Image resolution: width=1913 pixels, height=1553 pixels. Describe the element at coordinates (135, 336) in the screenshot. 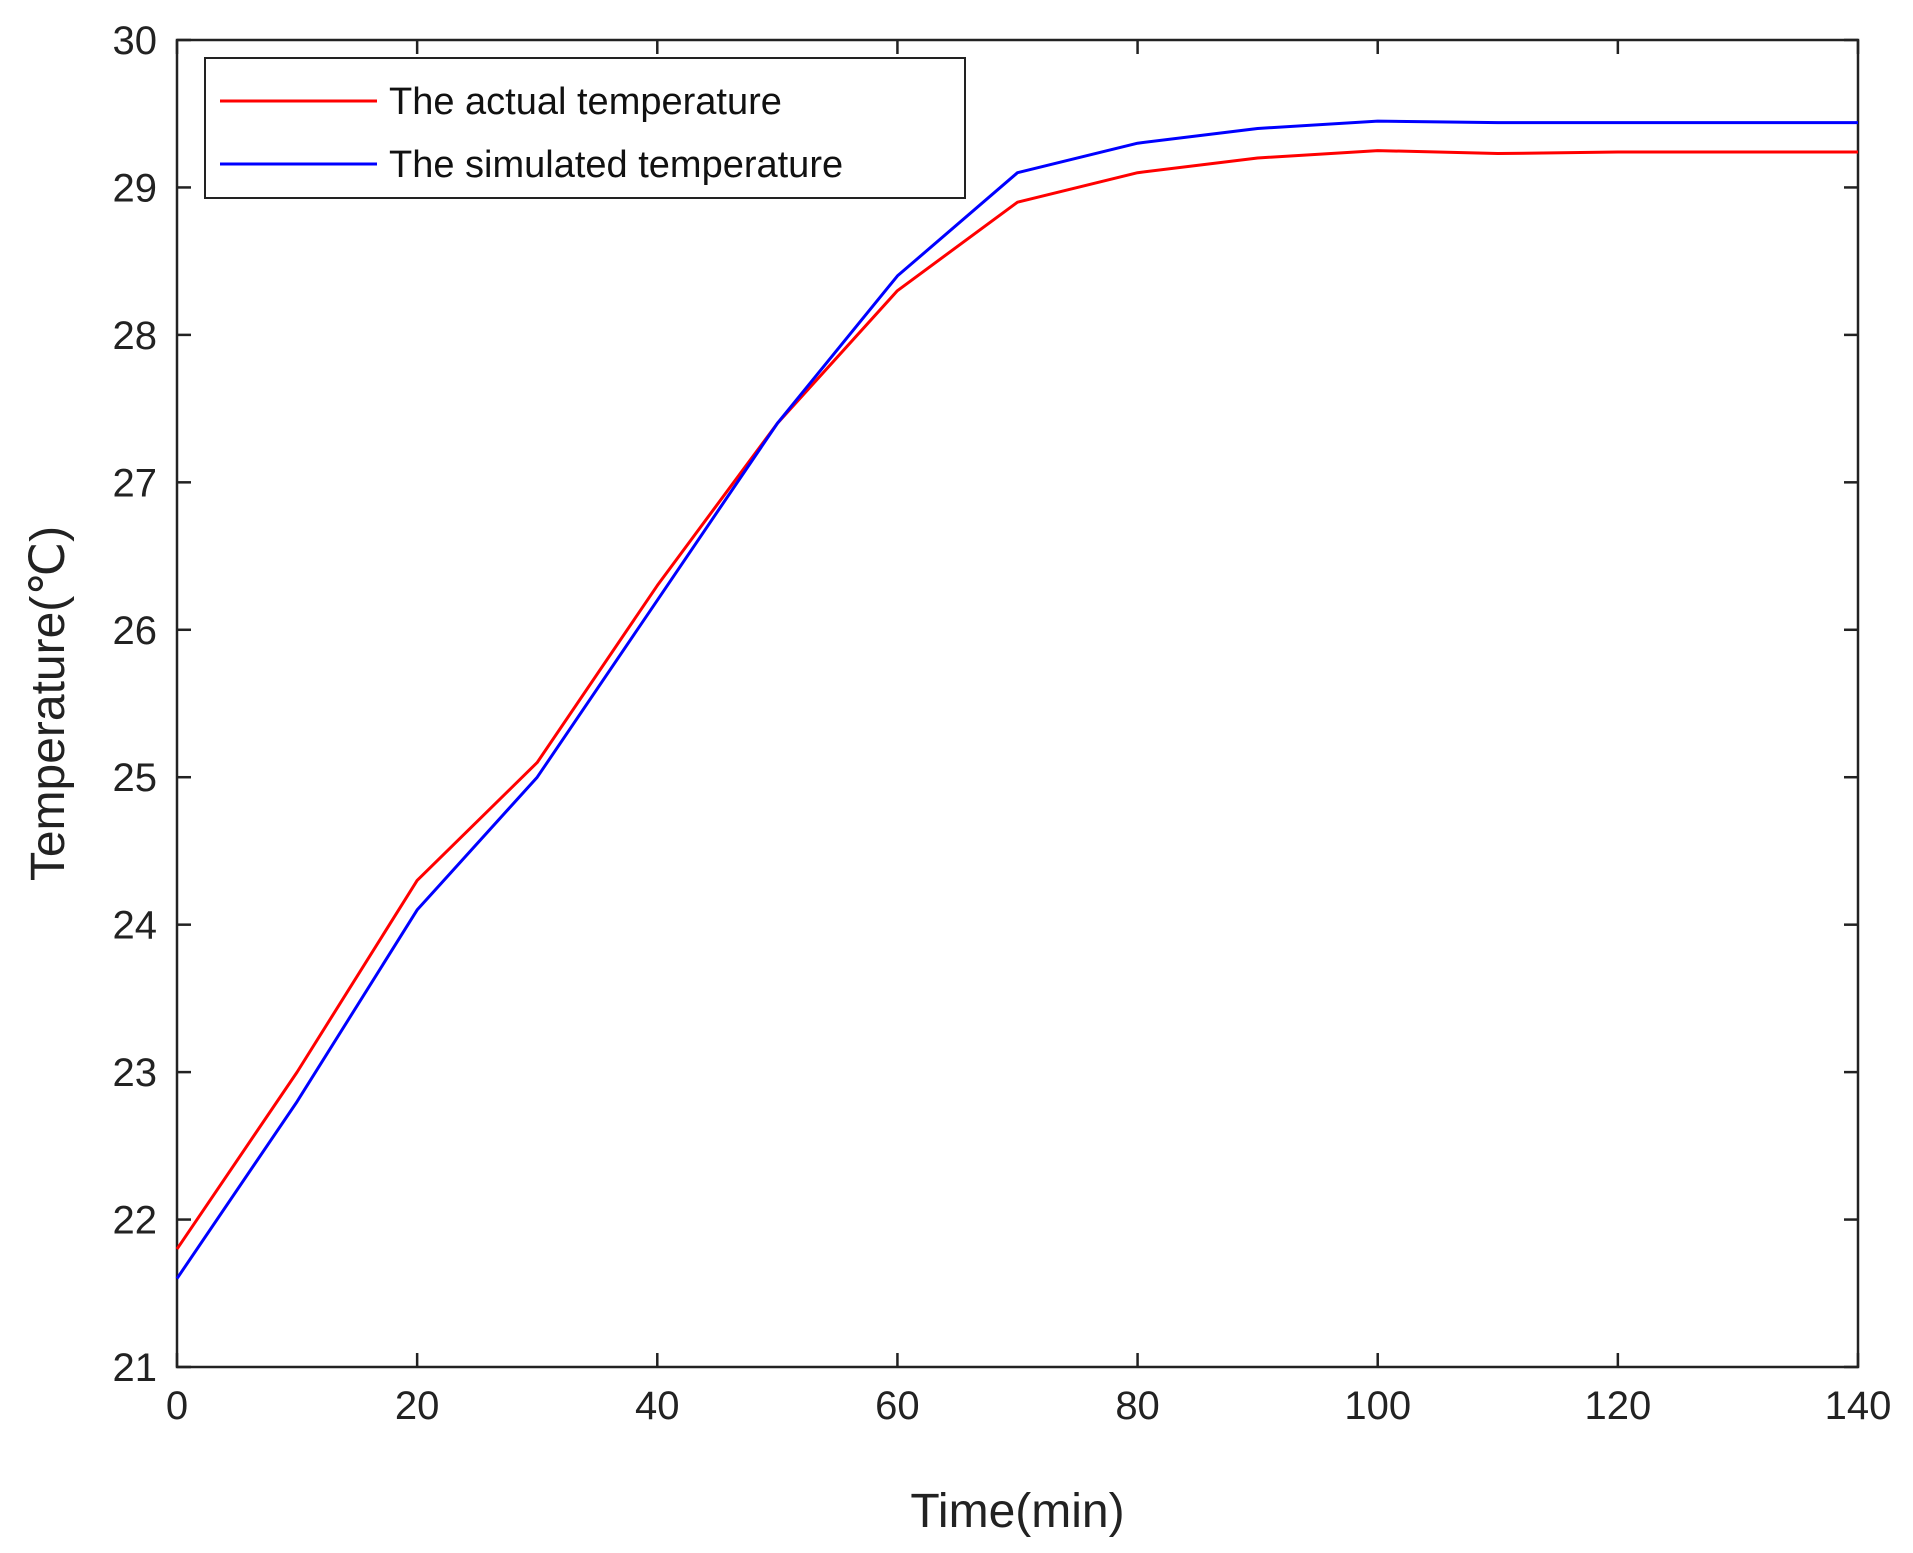

I see `y-tick-label: 28` at that location.